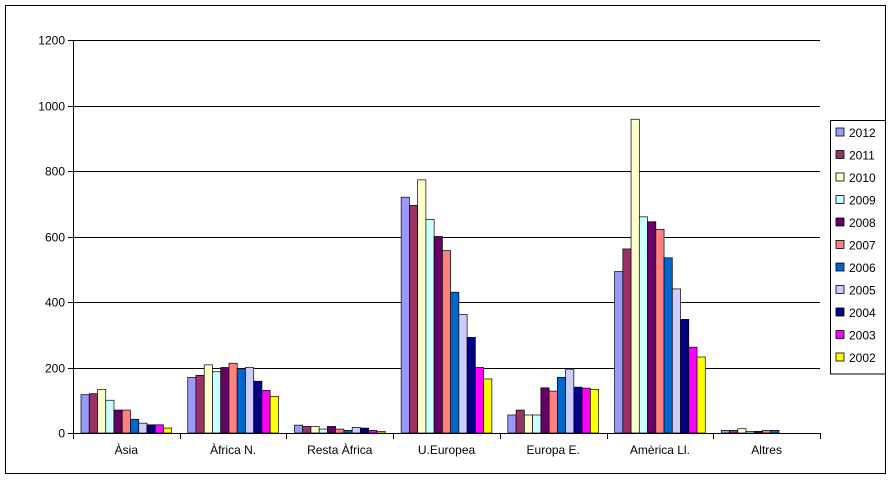  I want to click on x-tick-label: Europa E., so click(553, 450).